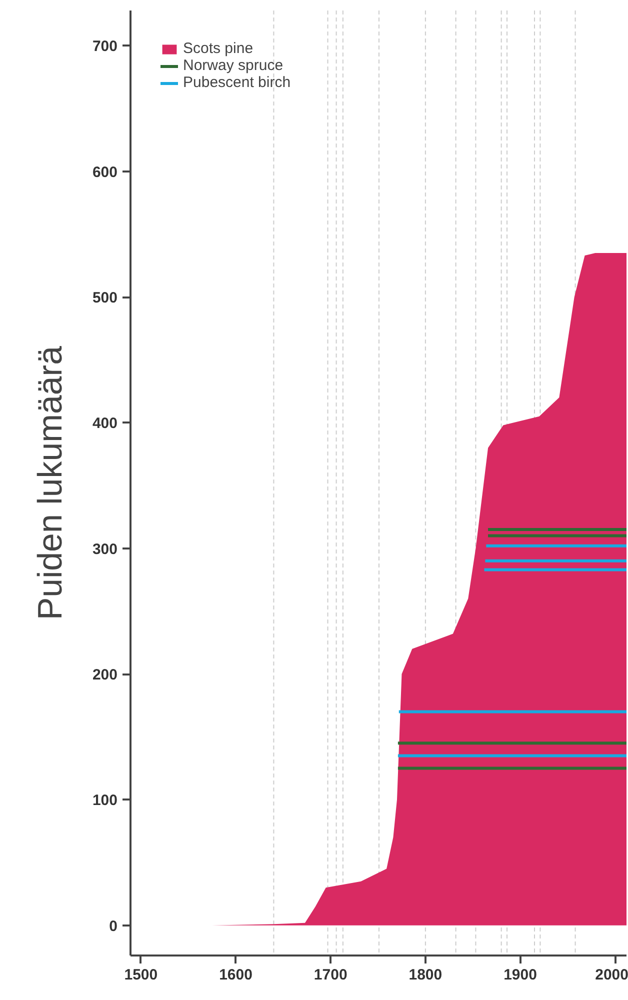 The width and height of the screenshot is (628, 1000). I want to click on x-tick-label: 1500, so click(141, 975).